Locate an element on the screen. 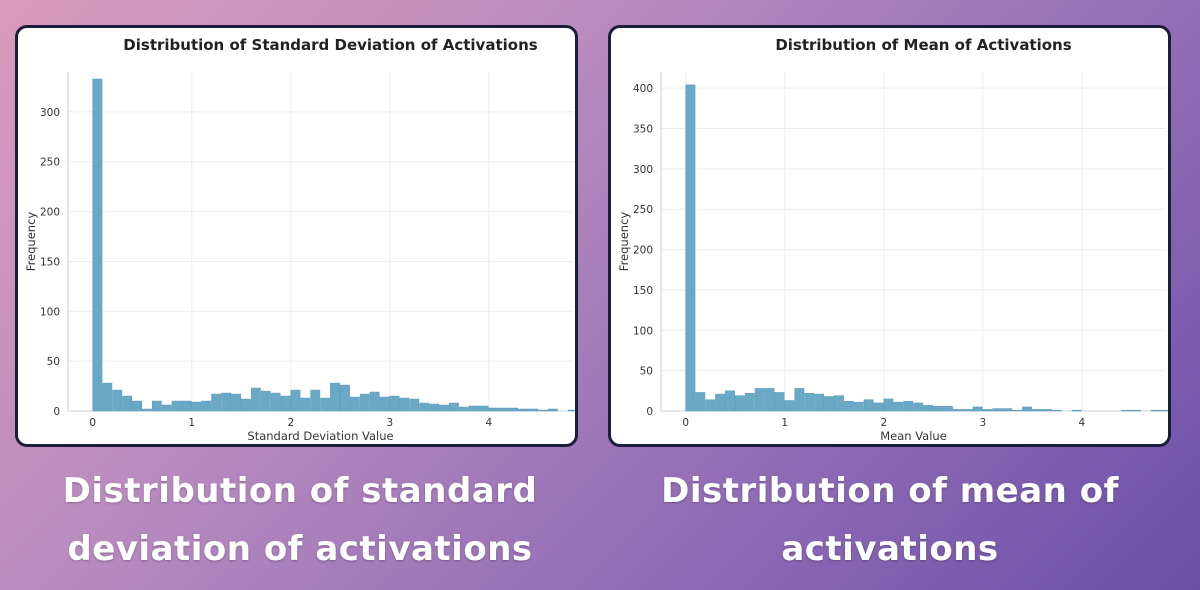 This screenshot has width=1200, height=590. mean-x-tick-label: 4 is located at coordinates (1081, 423).